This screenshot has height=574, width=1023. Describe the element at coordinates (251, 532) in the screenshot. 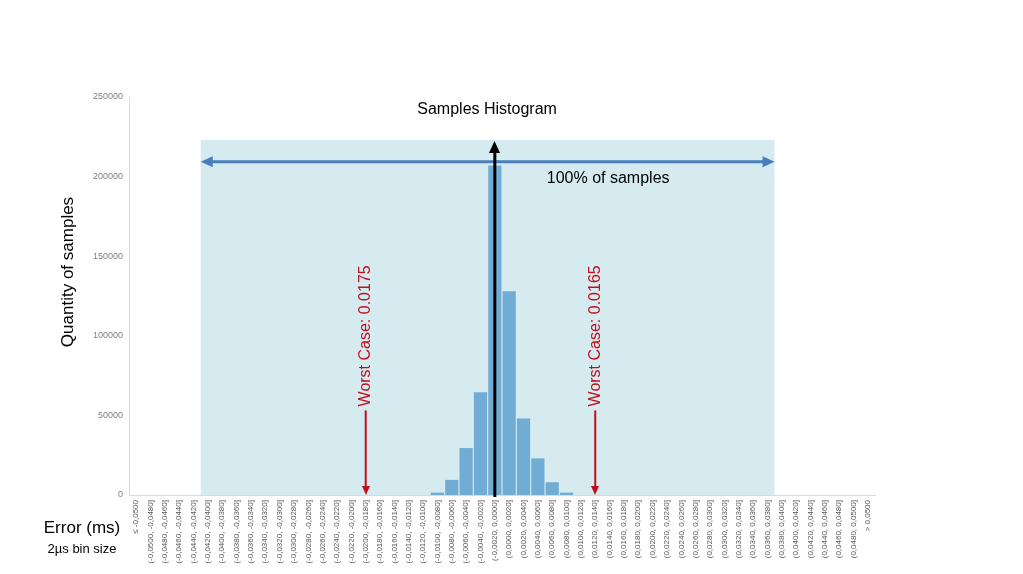

I see `x-tick-label: (-0,0360, -0,0340]` at that location.